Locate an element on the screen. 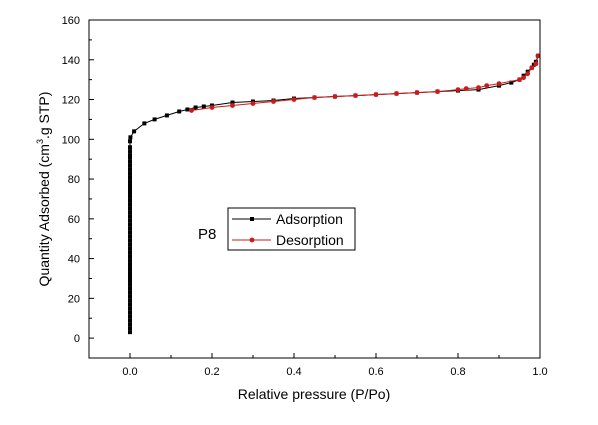  legend-label-desorption: Desorption is located at coordinates (310, 240).